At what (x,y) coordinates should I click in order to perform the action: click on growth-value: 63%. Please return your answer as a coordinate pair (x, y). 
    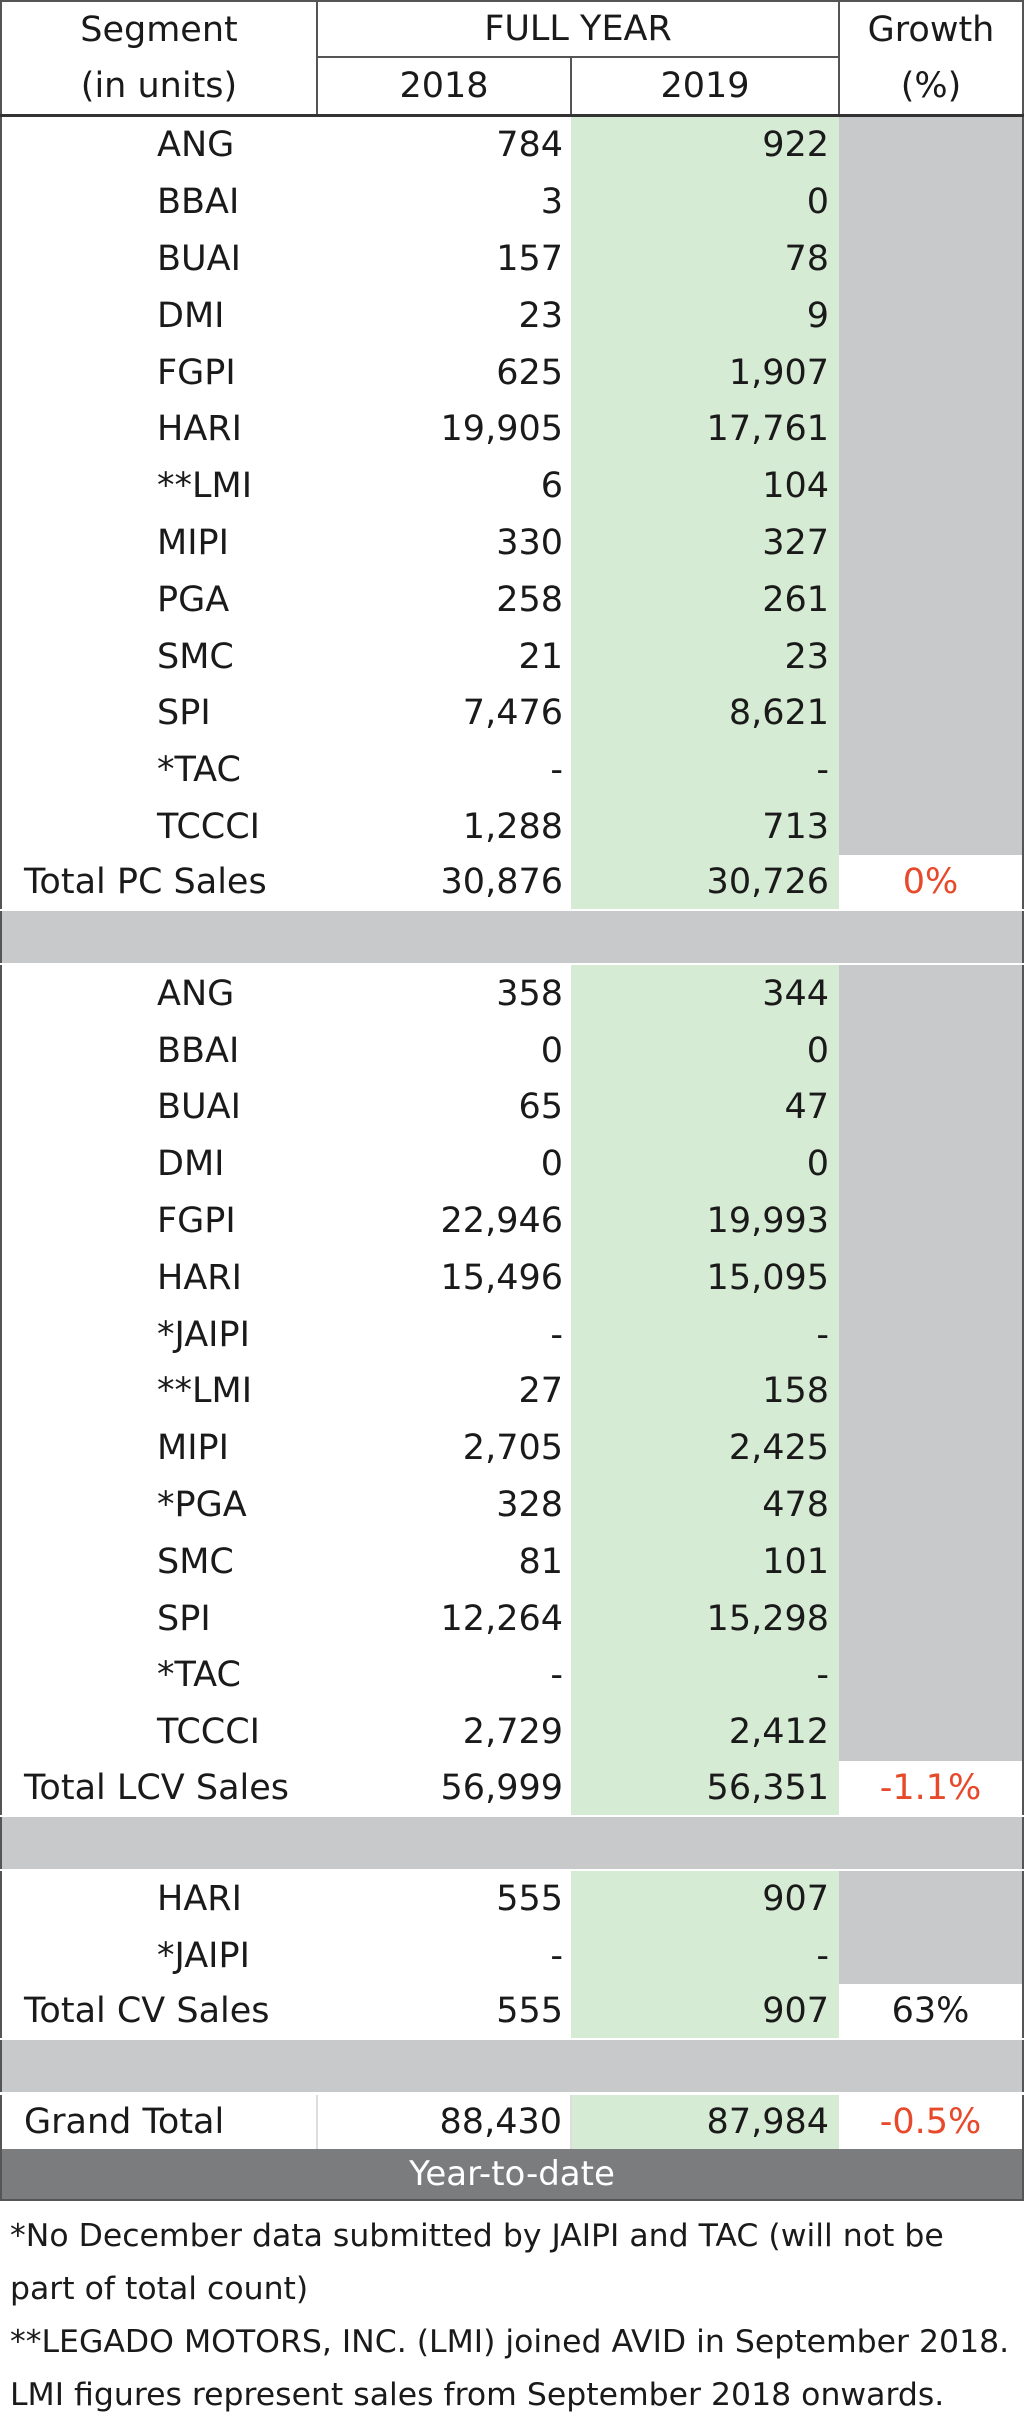
    Looking at the image, I should click on (931, 2012).